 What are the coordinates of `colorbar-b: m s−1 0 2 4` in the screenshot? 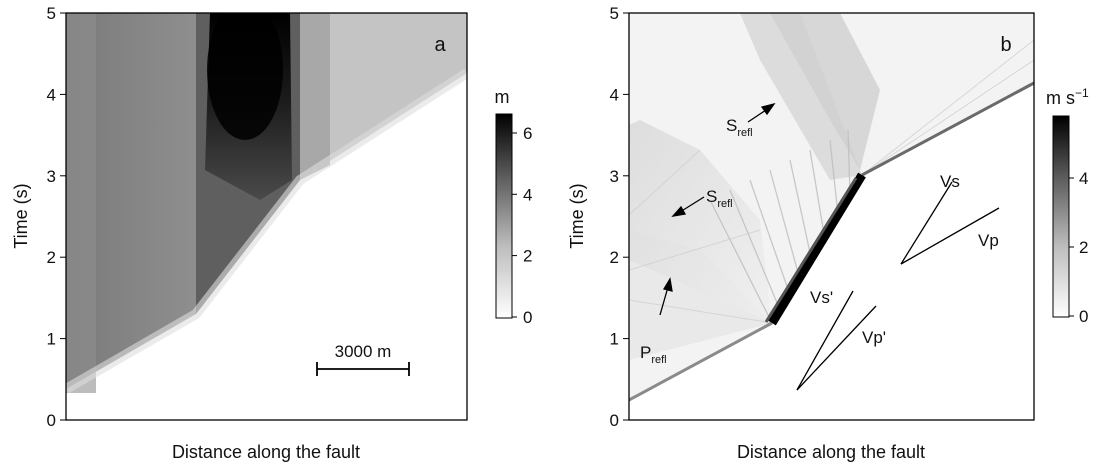 It's located at (1067, 206).